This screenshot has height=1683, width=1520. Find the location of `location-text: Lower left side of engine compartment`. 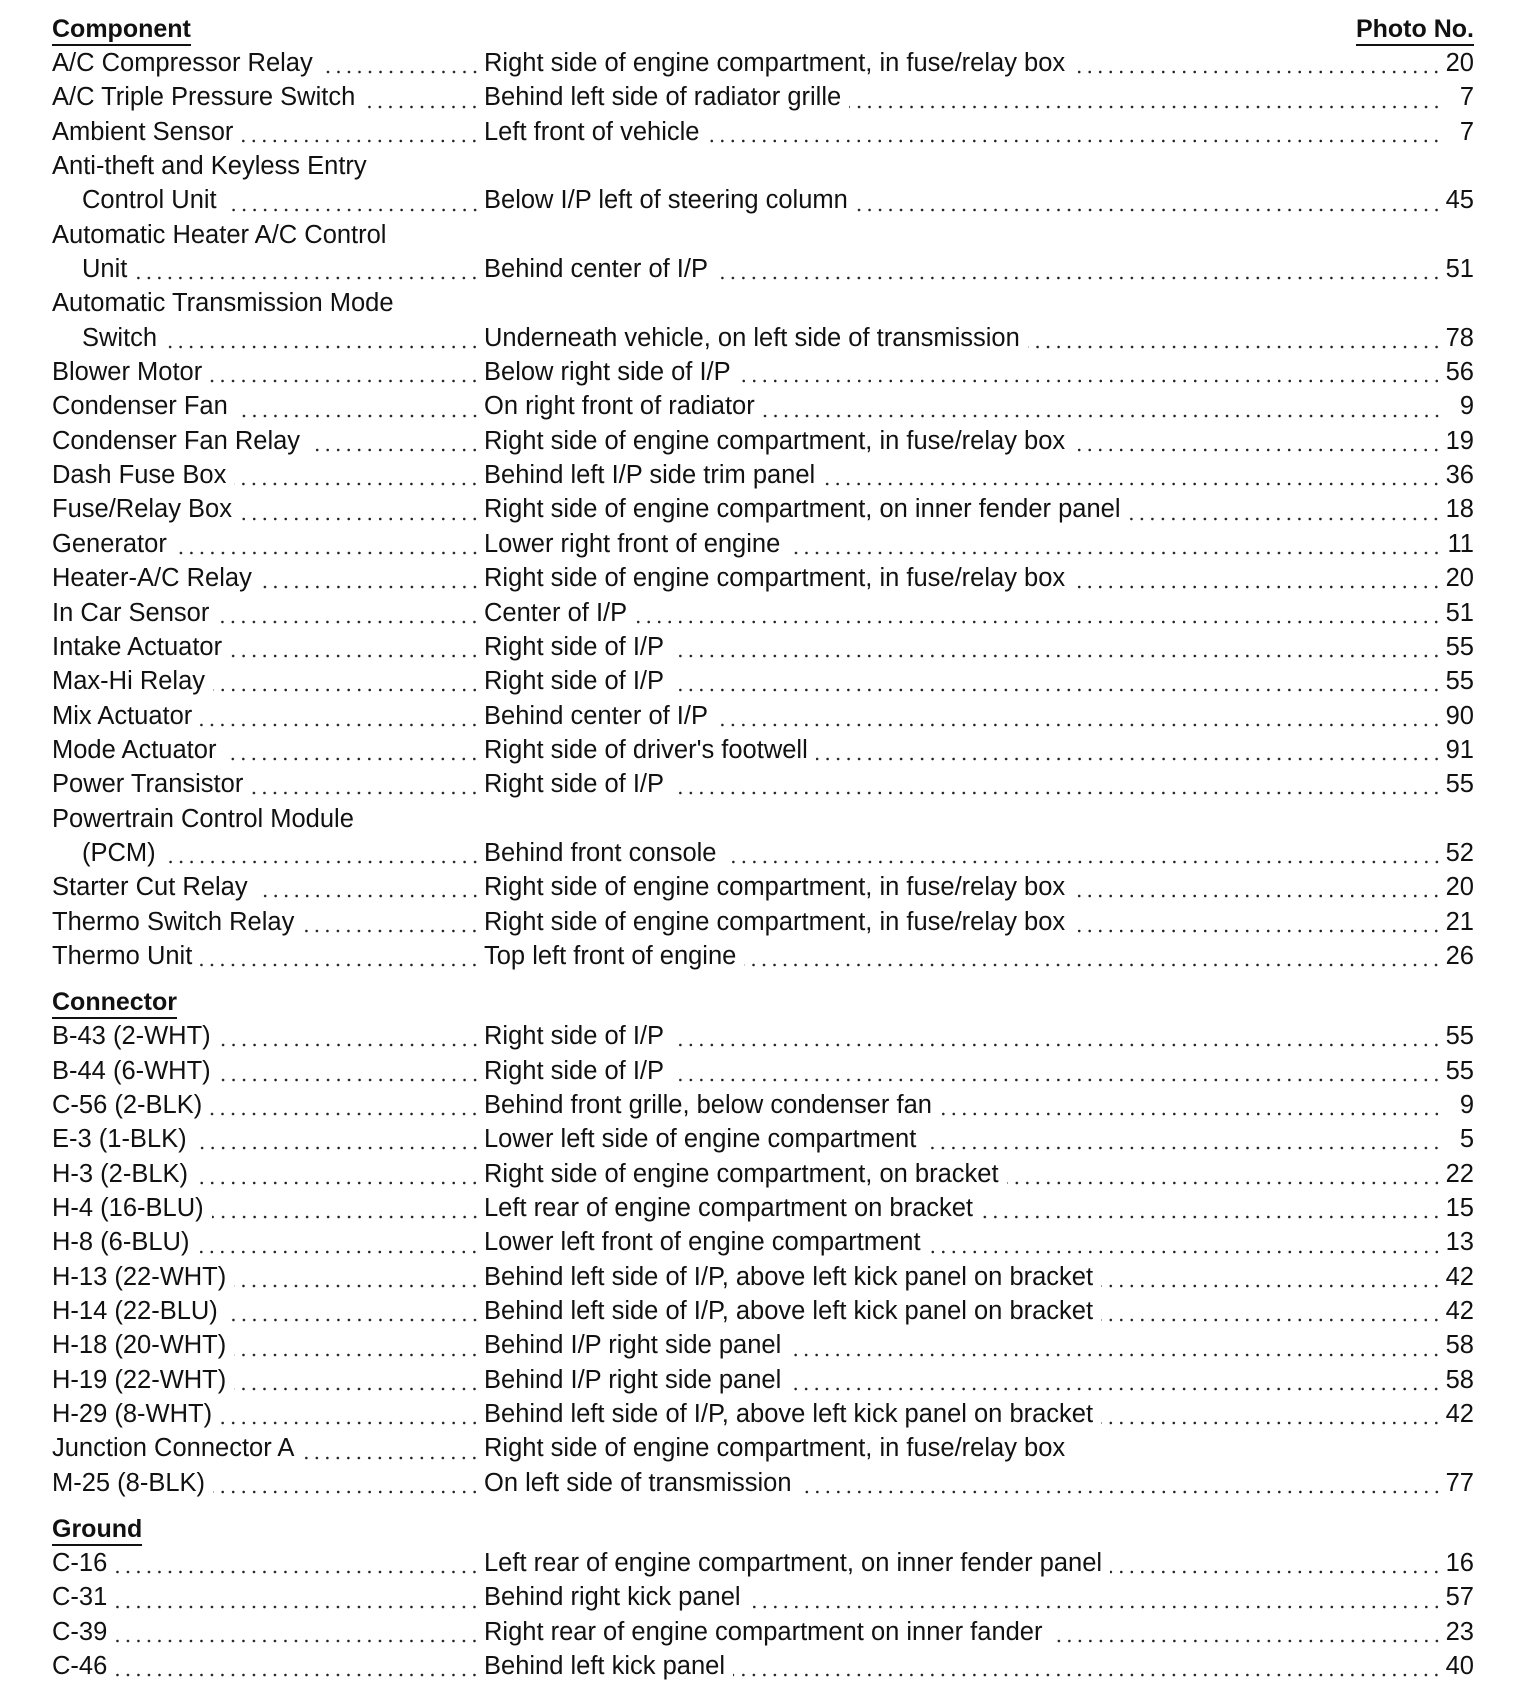

location-text: Lower left side of engine compartment is located at coordinates (700, 1139).